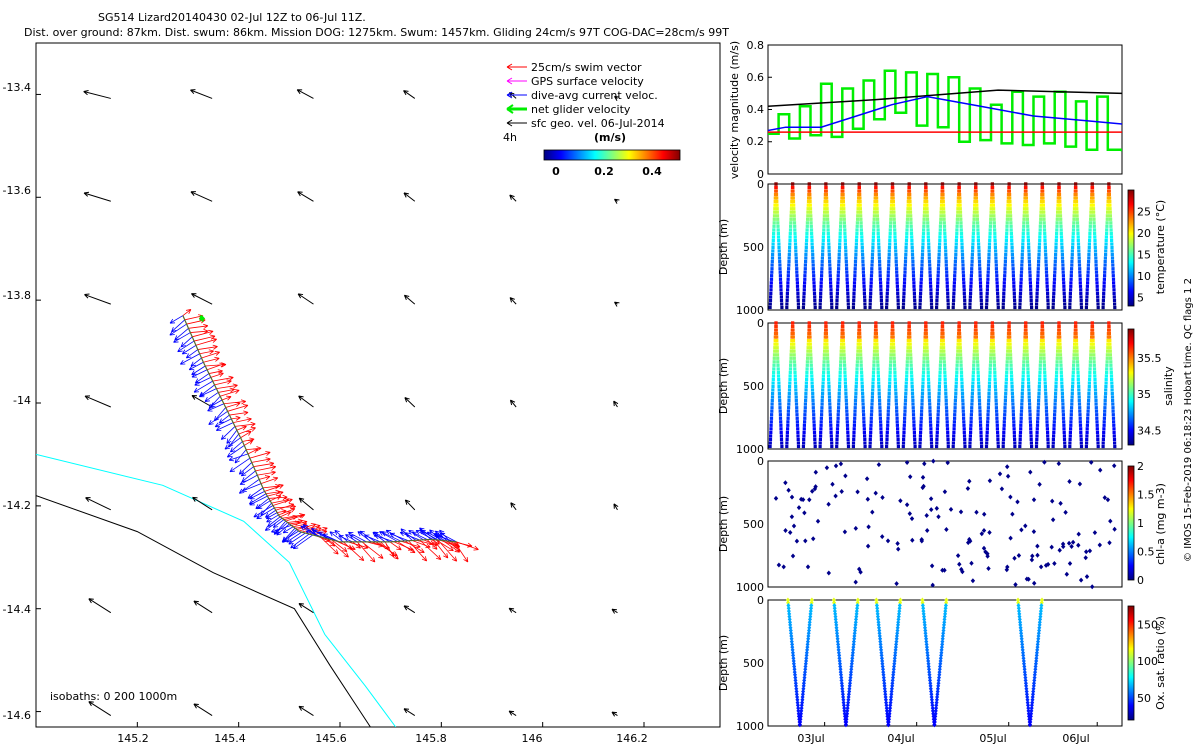 Image resolution: width=1200 pixels, height=750 pixels. I want to click on time-tick: 05Jul, so click(992, 738).